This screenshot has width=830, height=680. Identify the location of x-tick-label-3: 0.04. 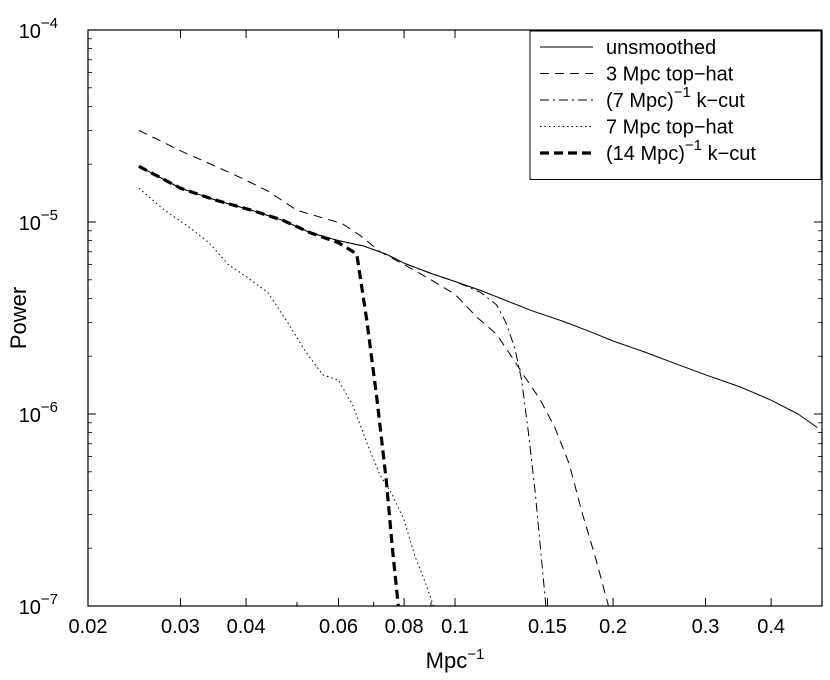
(246, 627).